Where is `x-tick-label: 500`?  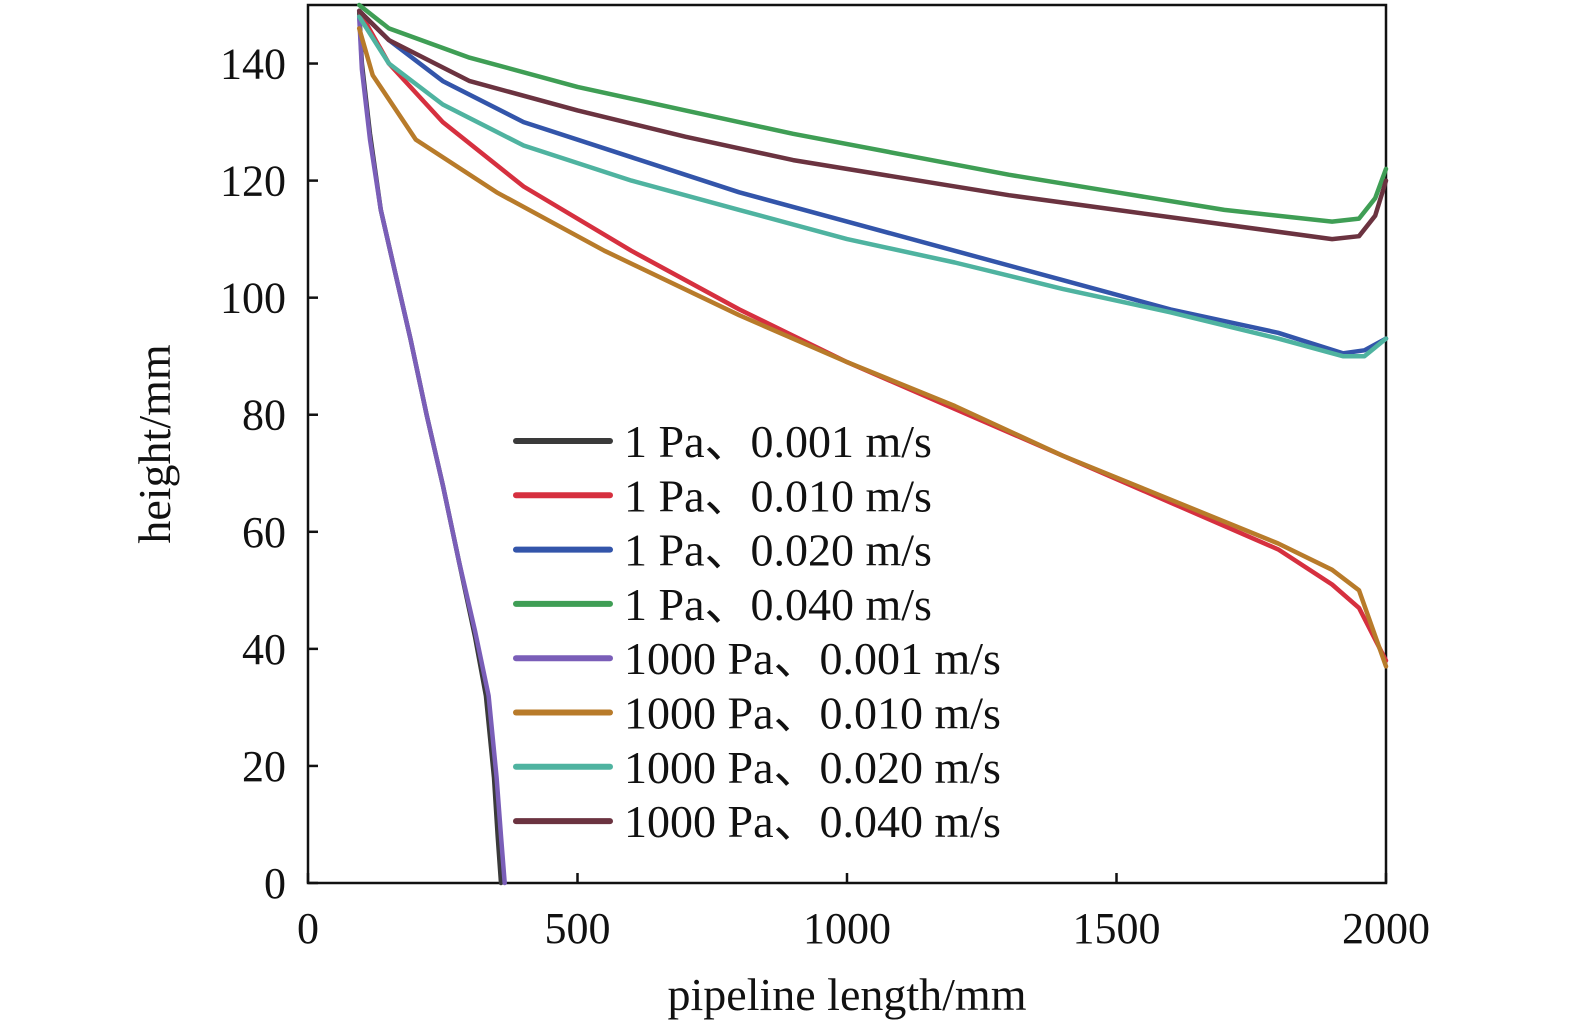
x-tick-label: 500 is located at coordinates (578, 928).